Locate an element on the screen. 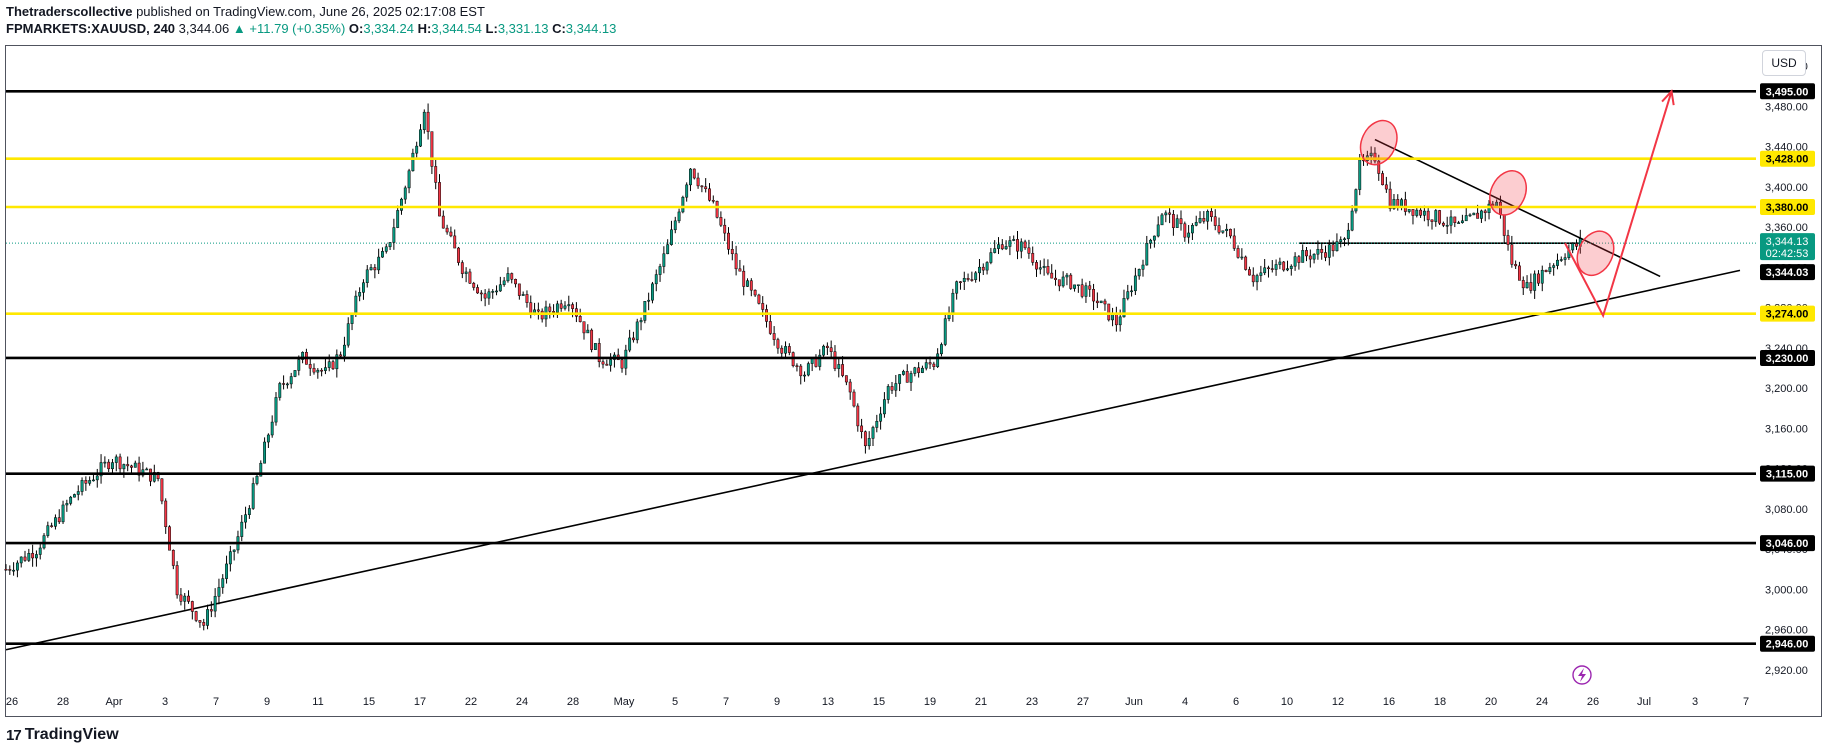 The height and width of the screenshot is (753, 1828). time-tick-label: 13 is located at coordinates (828, 702).